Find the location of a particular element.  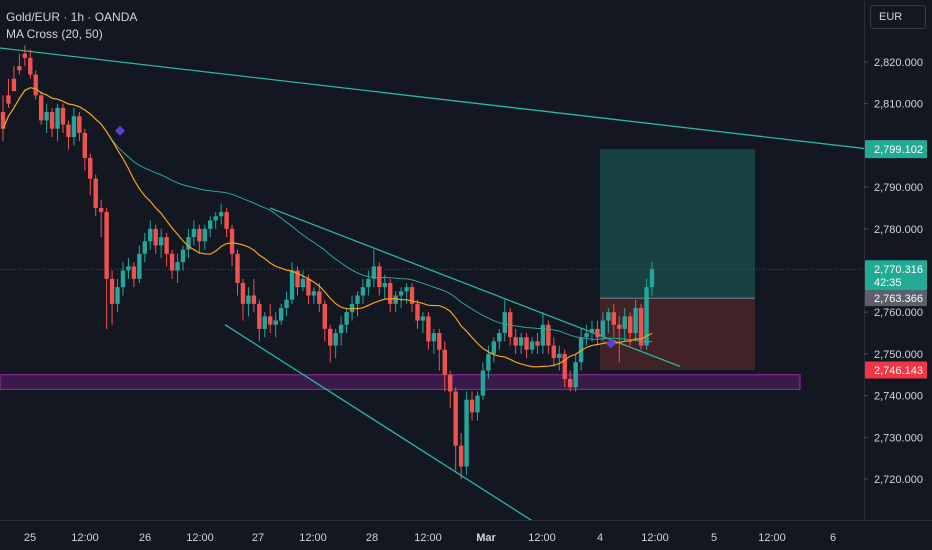

ma-cross-marker is located at coordinates (120, 130).